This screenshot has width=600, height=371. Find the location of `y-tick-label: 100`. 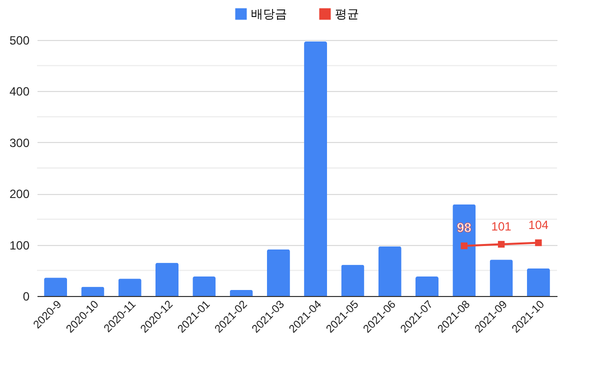

y-tick-label: 100 is located at coordinates (19, 245).